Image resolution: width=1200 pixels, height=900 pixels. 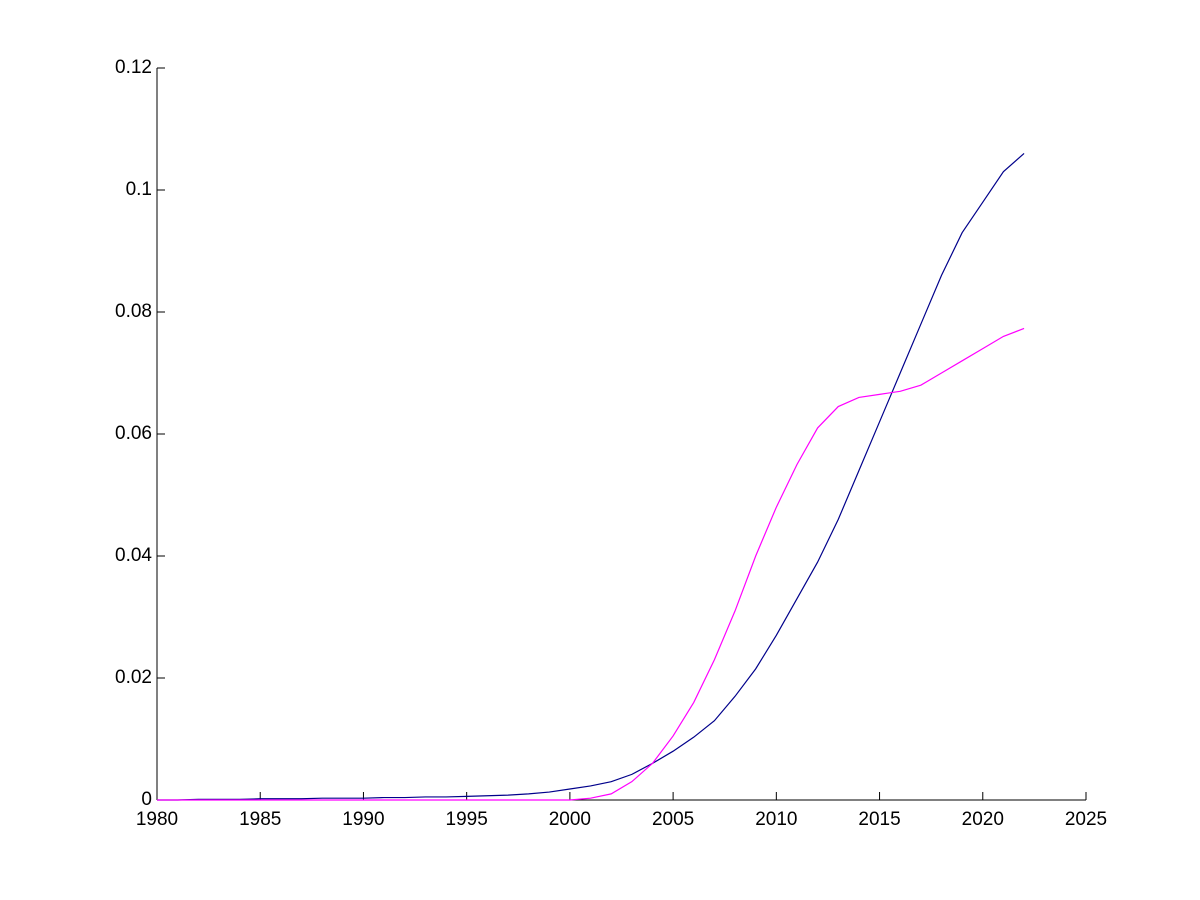 What do you see at coordinates (133, 311) in the screenshot?
I see `y-tick-label: 0.08` at bounding box center [133, 311].